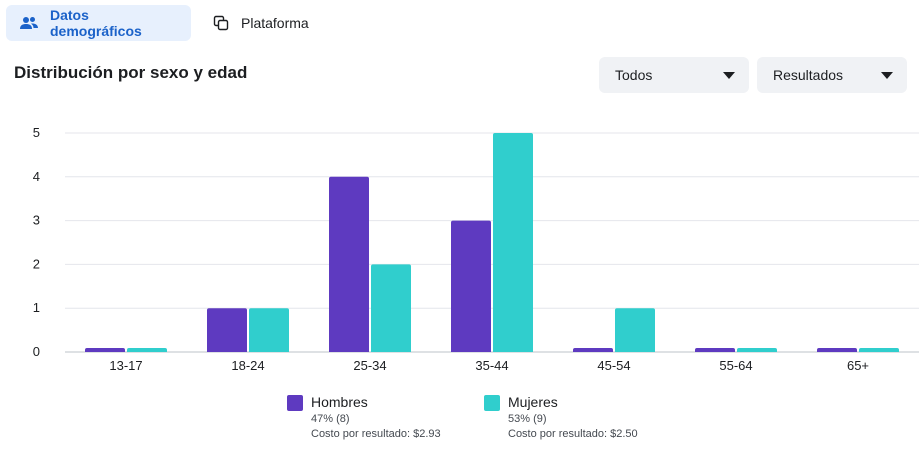 Image resolution: width=921 pixels, height=458 pixels. I want to click on legend-name: Hombres, so click(339, 402).